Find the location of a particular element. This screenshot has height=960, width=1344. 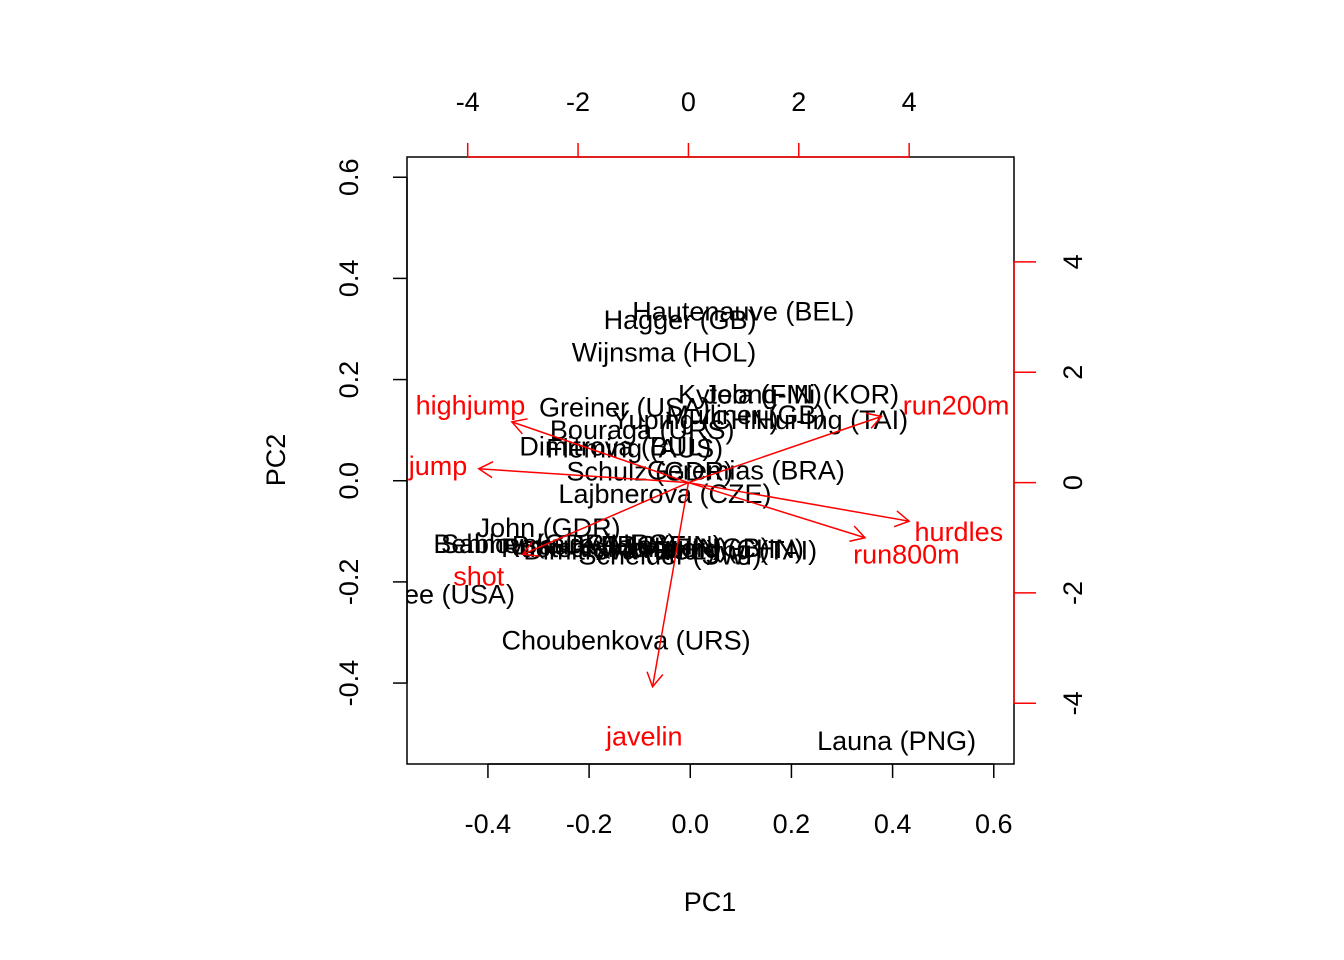

y-tick-label: 0.0 is located at coordinates (349, 481).